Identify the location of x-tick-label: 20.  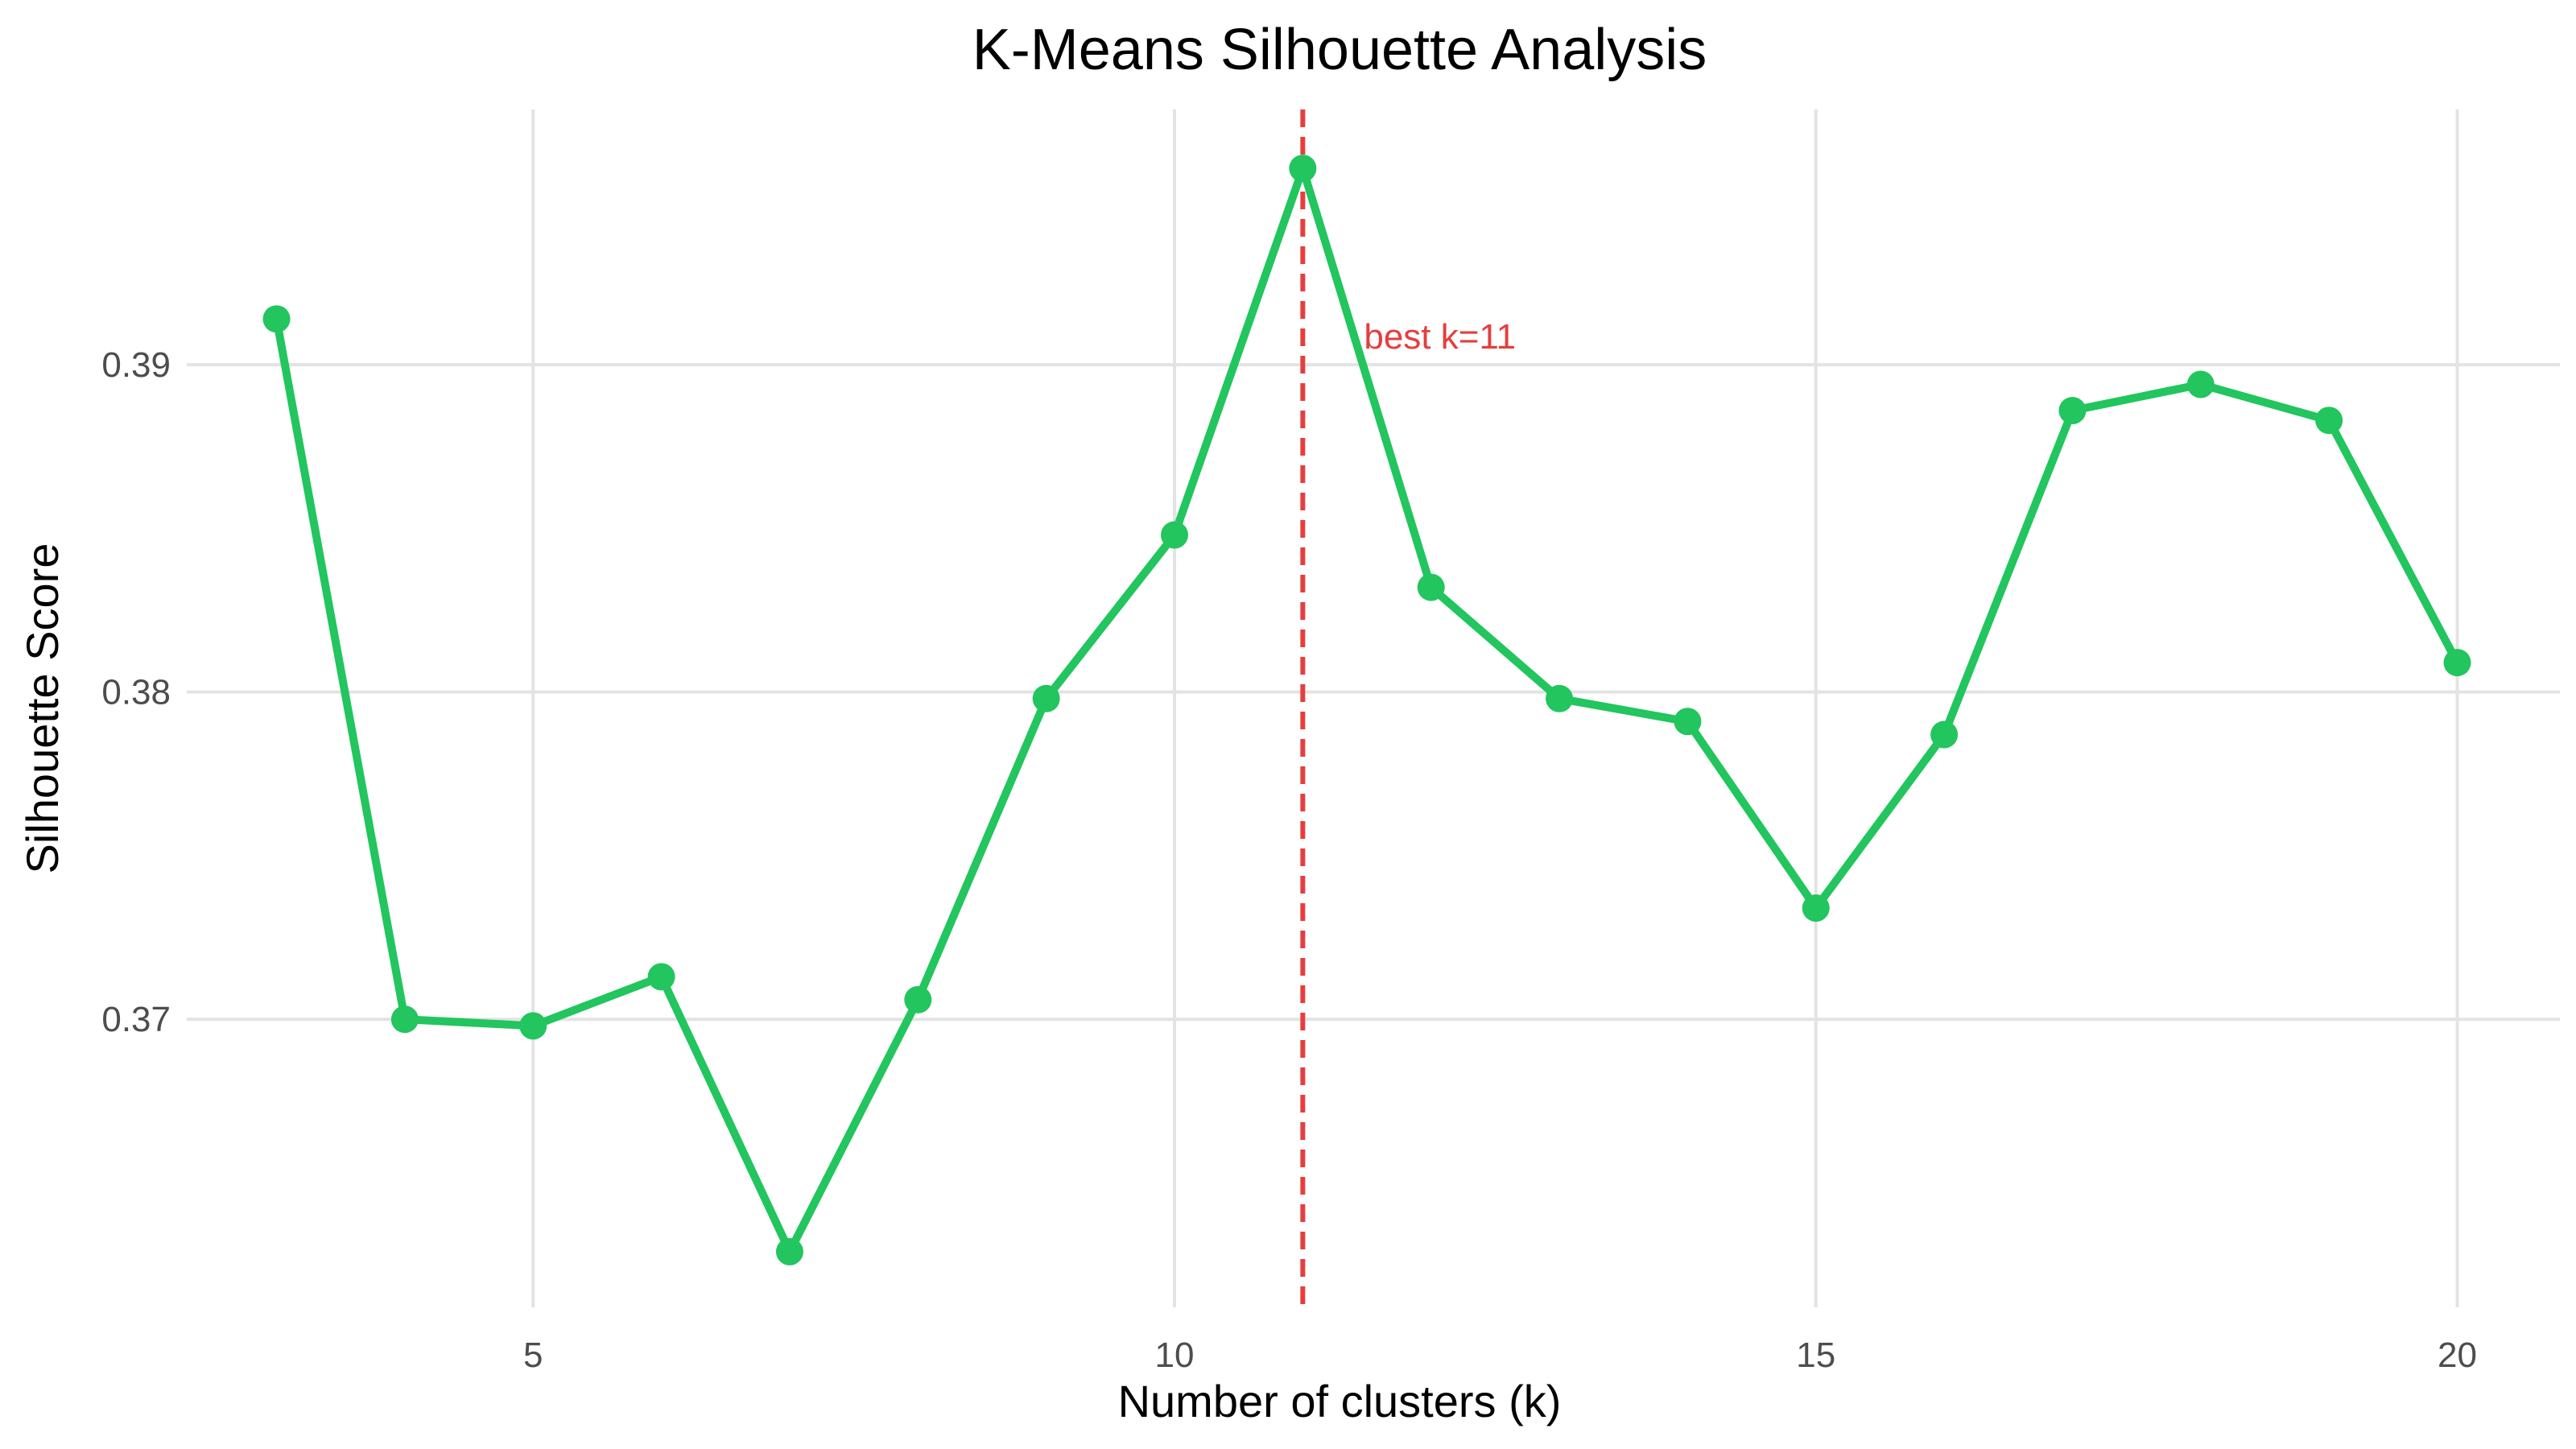
(2457, 1355).